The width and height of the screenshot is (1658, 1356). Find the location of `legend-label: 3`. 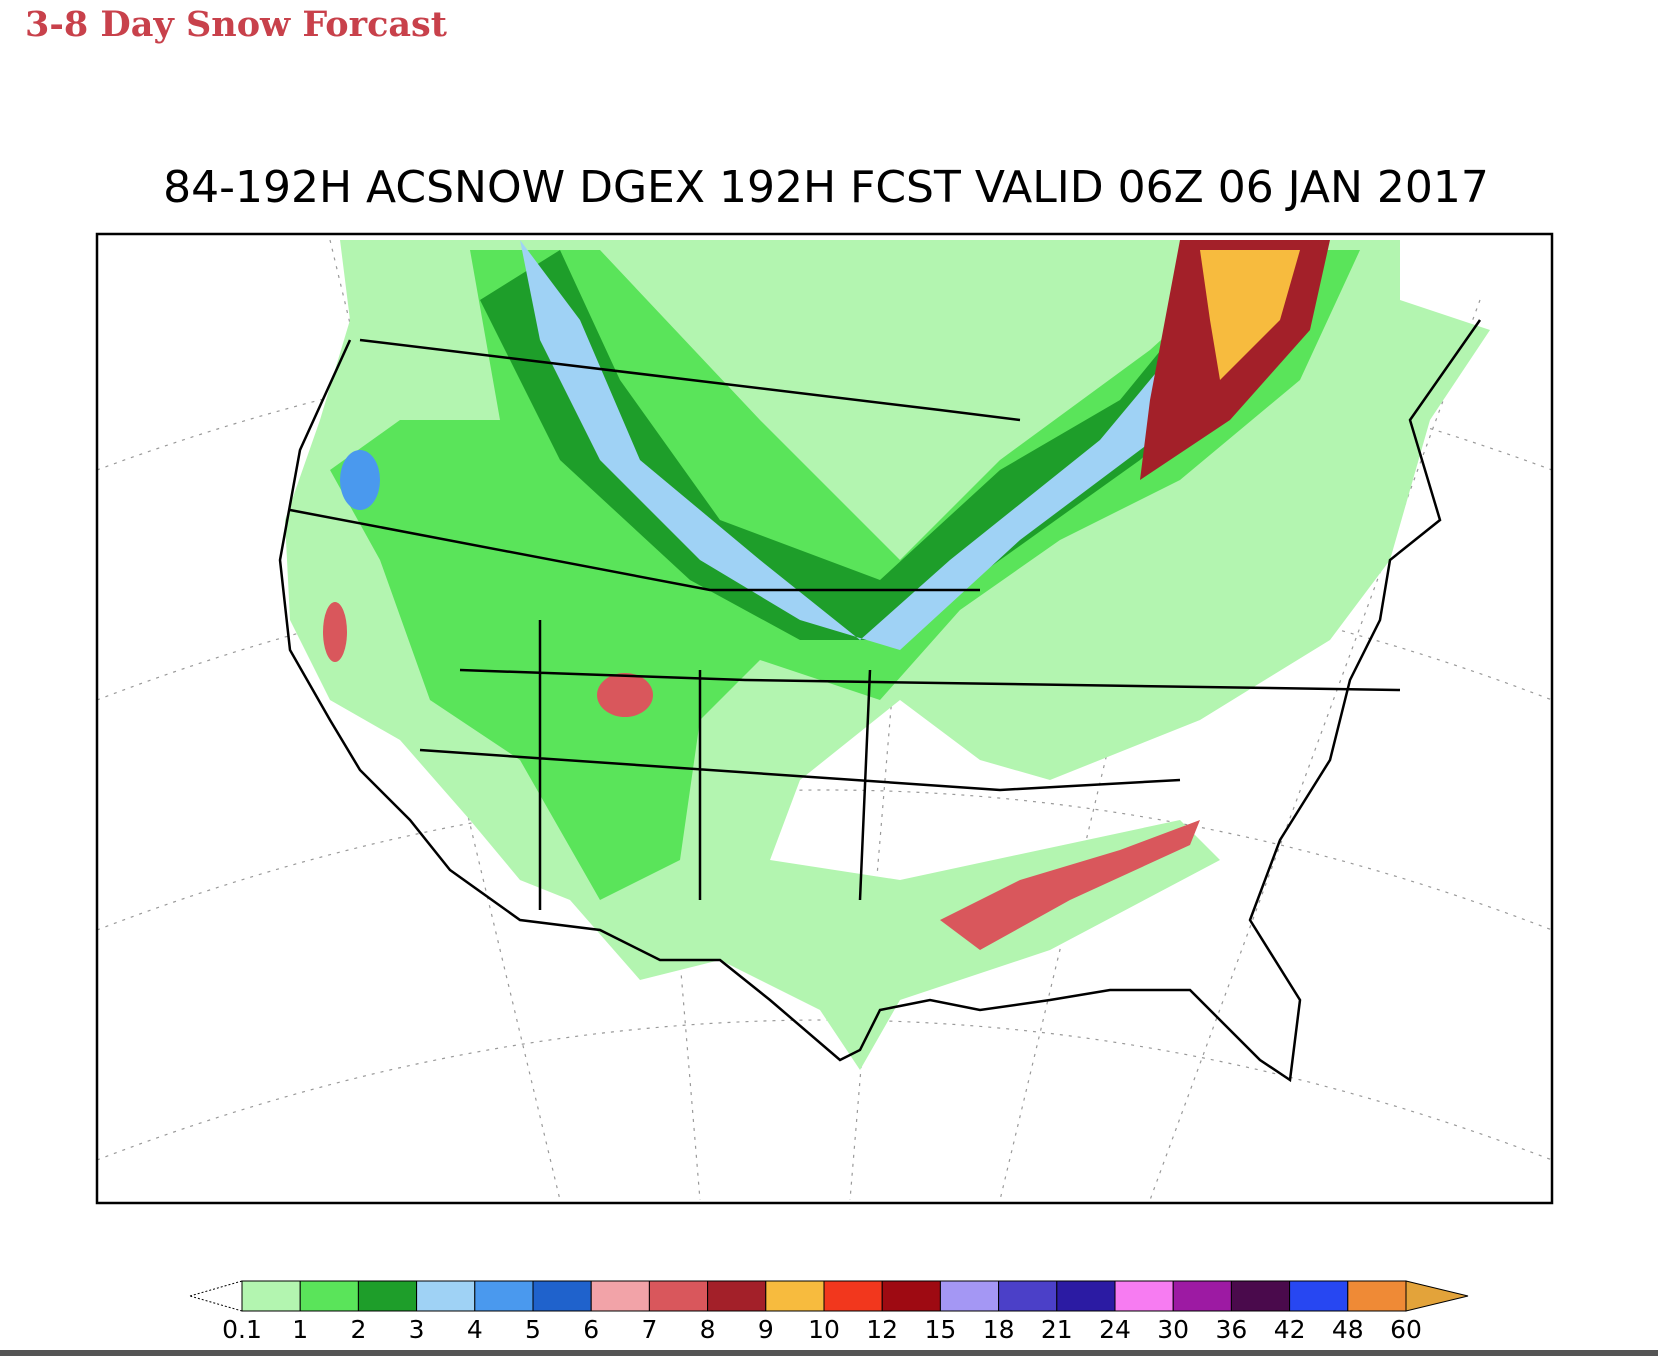

legend-label: 3 is located at coordinates (417, 1329).